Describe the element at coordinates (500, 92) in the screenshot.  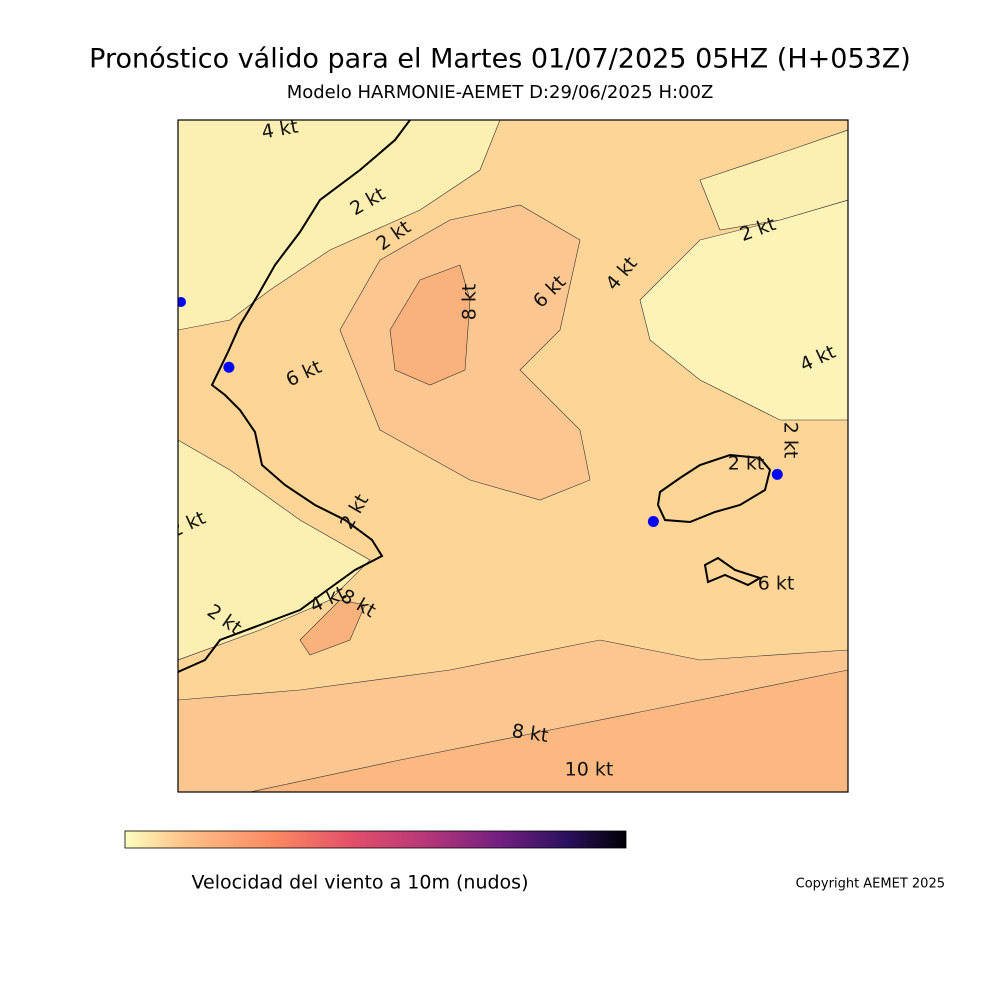
I see `subtitle: Modelo HARMONIE-AEMET D:29/06/2025 H:00Z` at that location.